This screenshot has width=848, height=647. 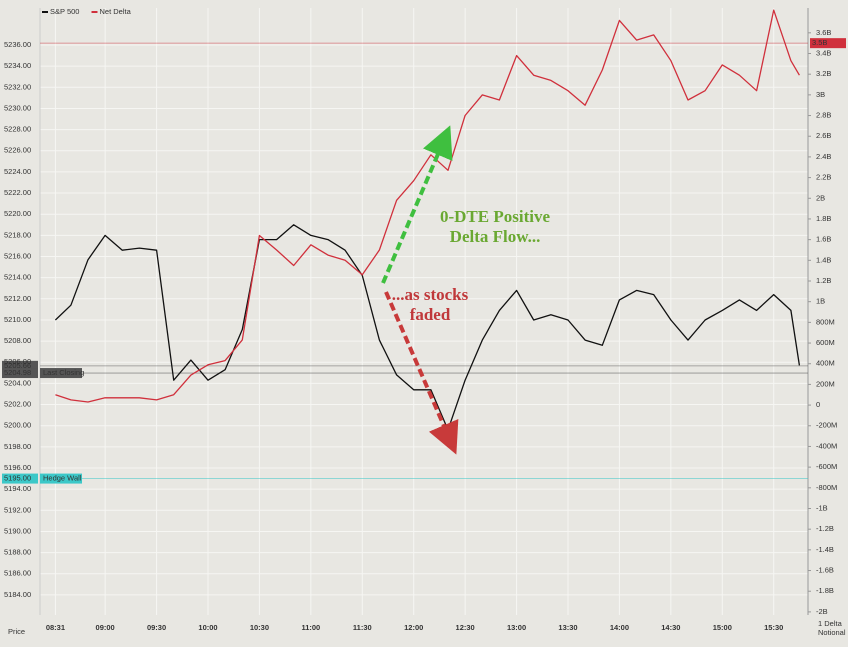 I want to click on y-tick-label: 5214.00, so click(x=17, y=277).